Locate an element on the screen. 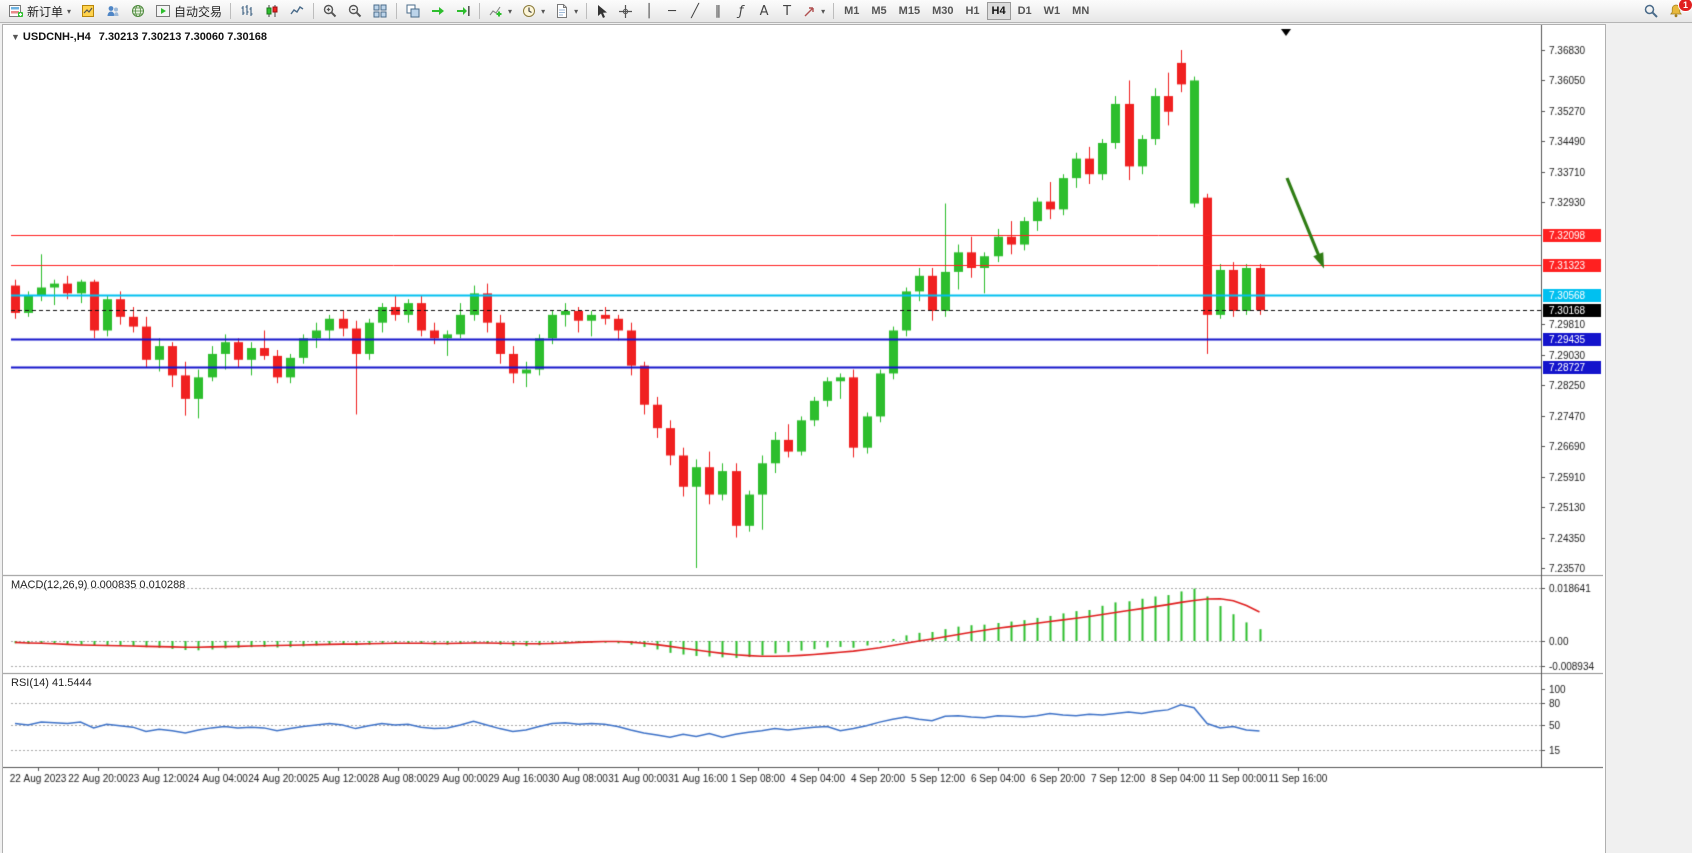 The height and width of the screenshot is (853, 1692). arrange-windows-icon is located at coordinates (413, 11).